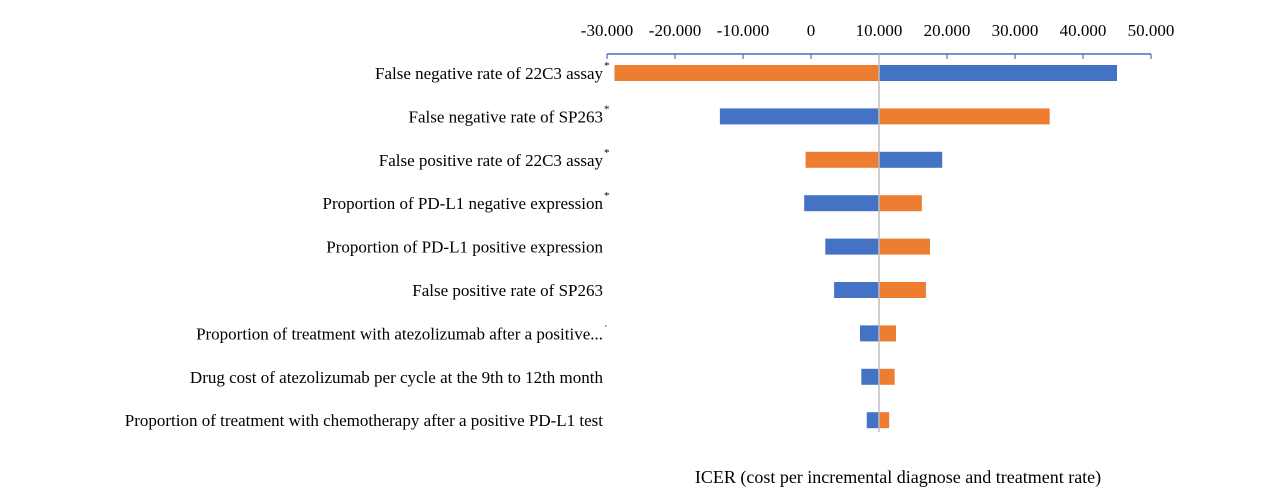  What do you see at coordinates (1015, 30) in the screenshot?
I see `x-tick-label: 30.000` at bounding box center [1015, 30].